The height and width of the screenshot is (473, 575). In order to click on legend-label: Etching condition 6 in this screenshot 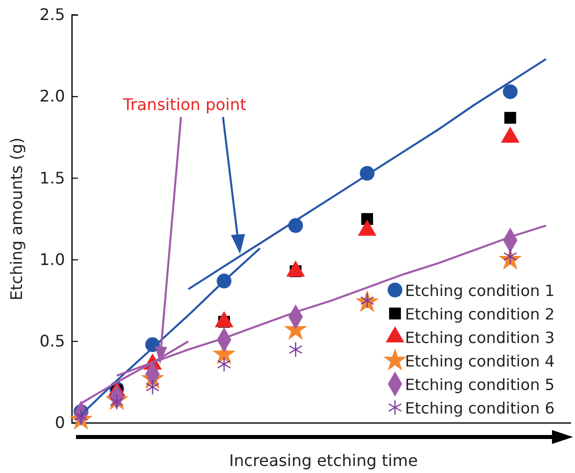, I will do `click(480, 409)`.